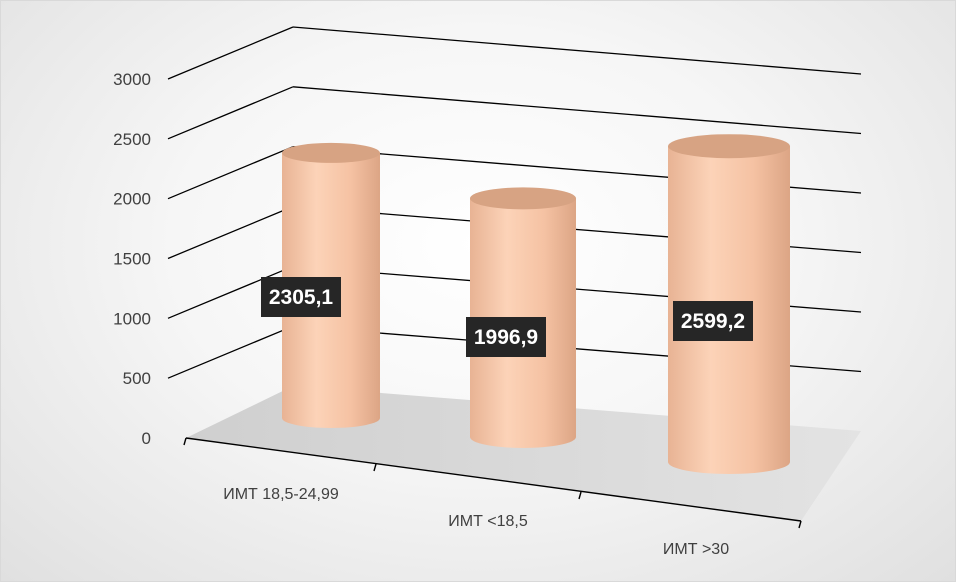 This screenshot has width=956, height=583. I want to click on x-axis-ticks, so click(492, 483).